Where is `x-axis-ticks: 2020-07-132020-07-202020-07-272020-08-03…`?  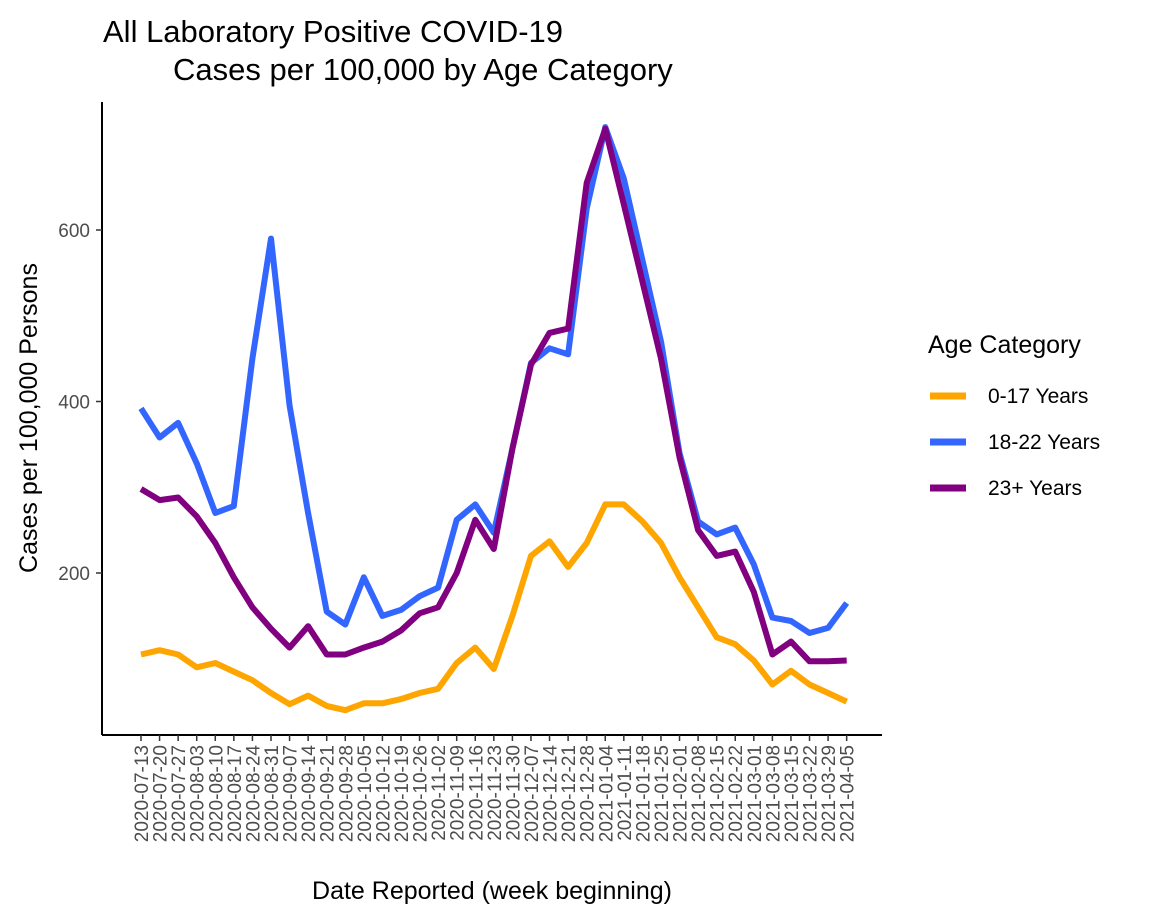
x-axis-ticks: 2020-07-132020-07-202020-07-272020-08-03… is located at coordinates (495, 788).